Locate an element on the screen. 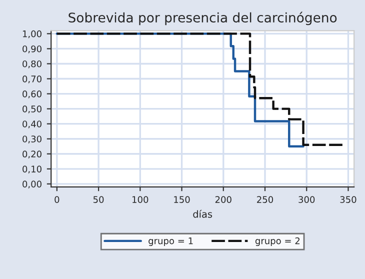 This screenshot has width=365, height=279. x-tick-label: 350 is located at coordinates (348, 199).